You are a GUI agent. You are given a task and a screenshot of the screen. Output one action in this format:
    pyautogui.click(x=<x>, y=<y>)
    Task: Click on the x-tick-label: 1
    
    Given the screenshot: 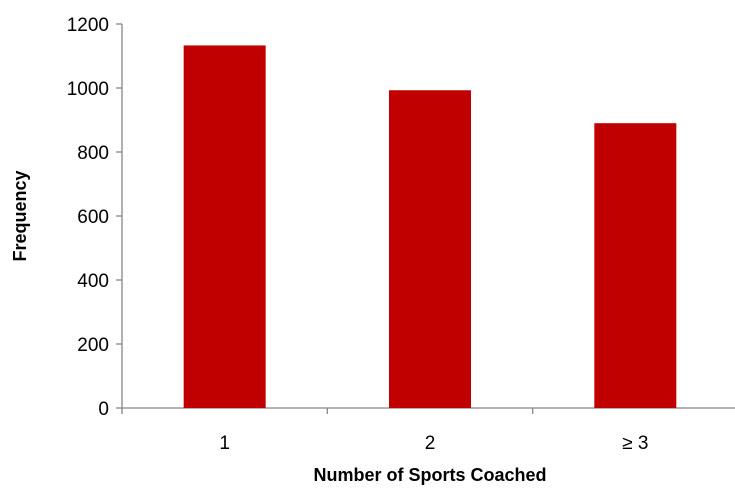 What is the action you would take?
    pyautogui.click(x=224, y=443)
    